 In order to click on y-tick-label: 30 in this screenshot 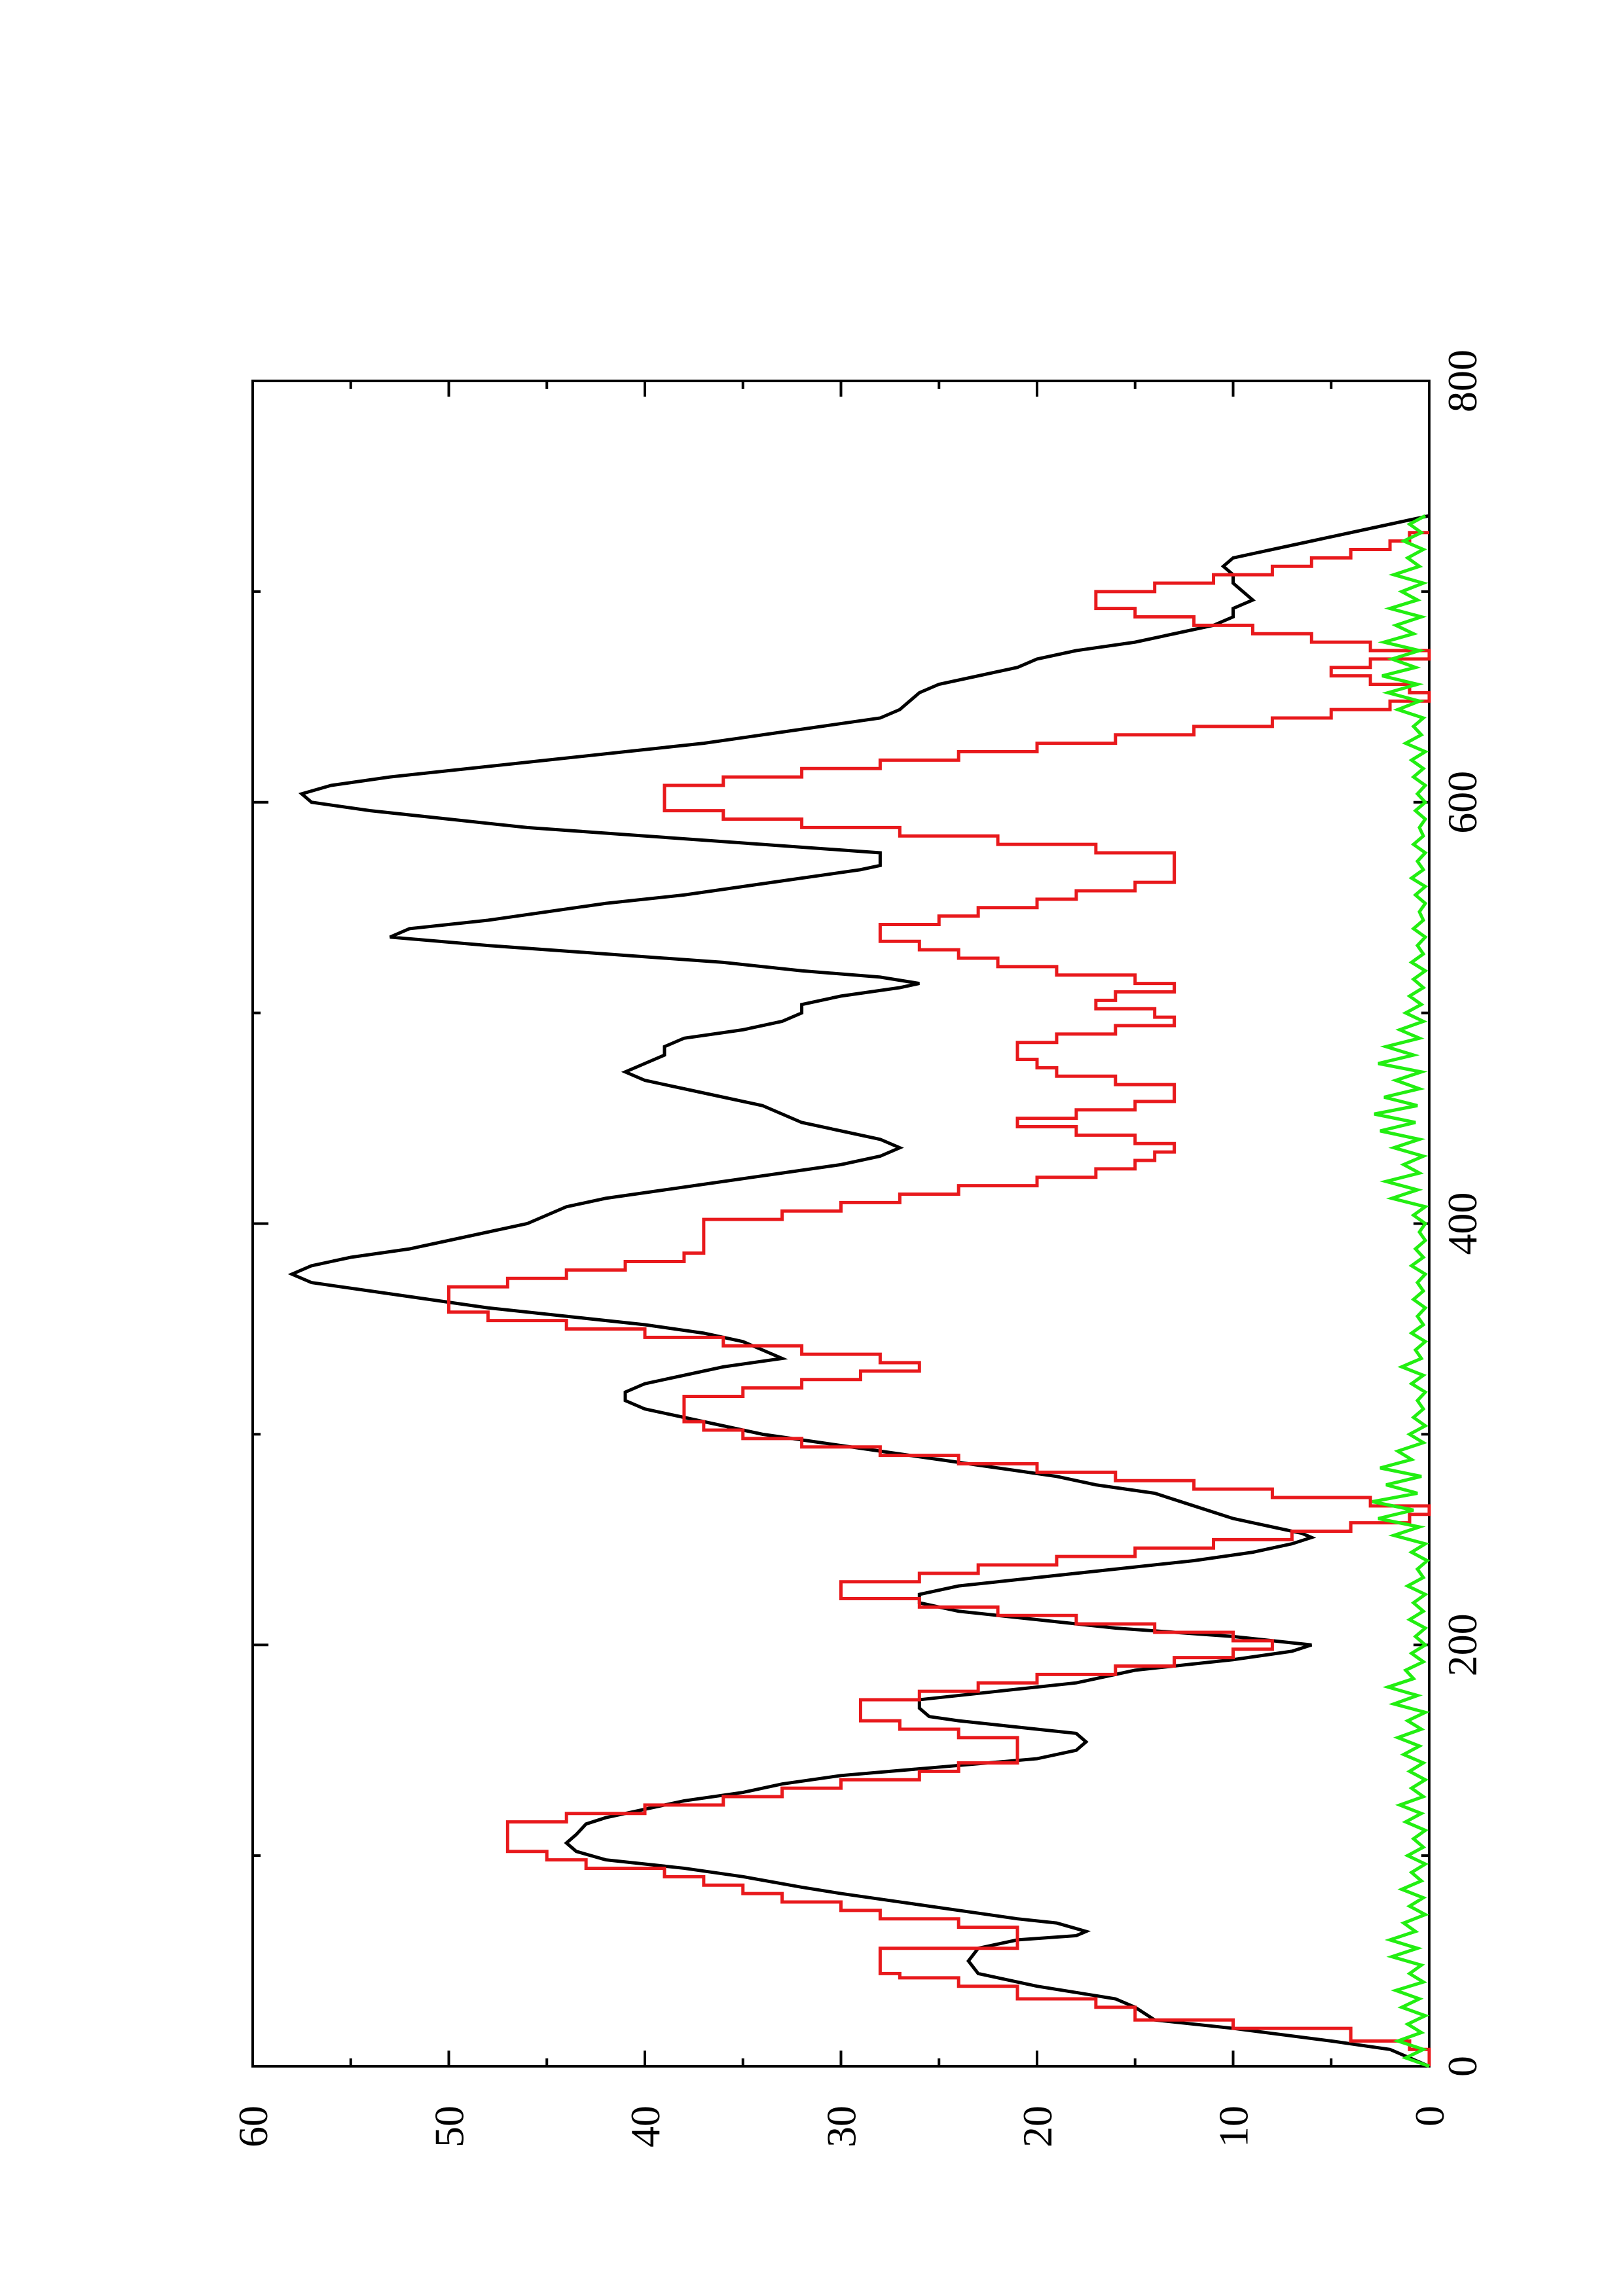, I will do `click(841, 2126)`.